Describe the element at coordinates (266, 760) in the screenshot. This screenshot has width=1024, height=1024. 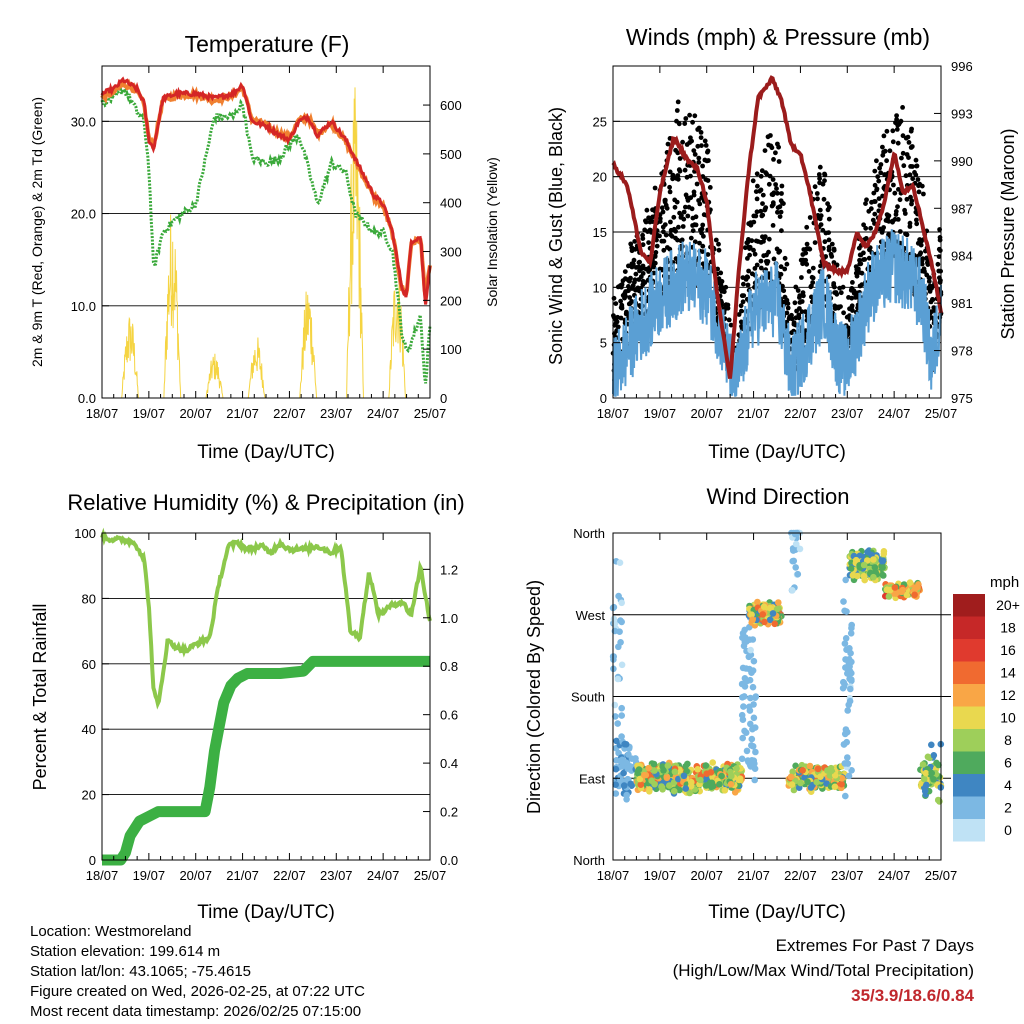
I see `precipitation-line` at that location.